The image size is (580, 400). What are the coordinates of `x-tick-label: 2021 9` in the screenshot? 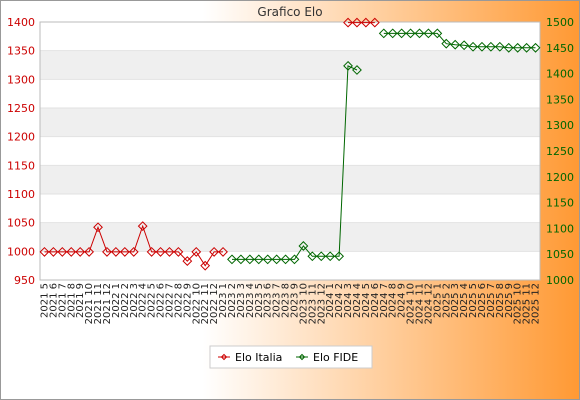 It's located at (80, 300).